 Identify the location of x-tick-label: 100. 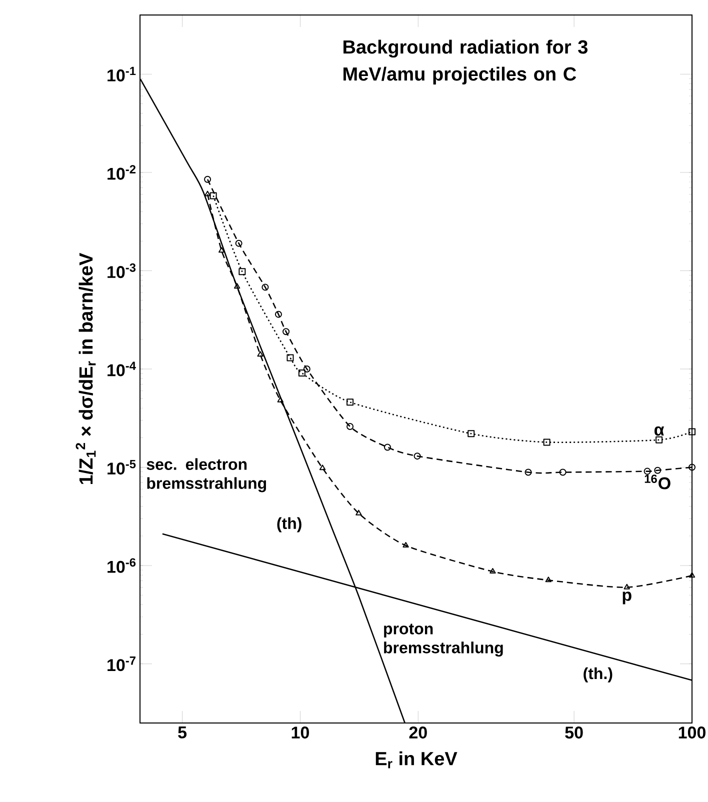
(692, 732).